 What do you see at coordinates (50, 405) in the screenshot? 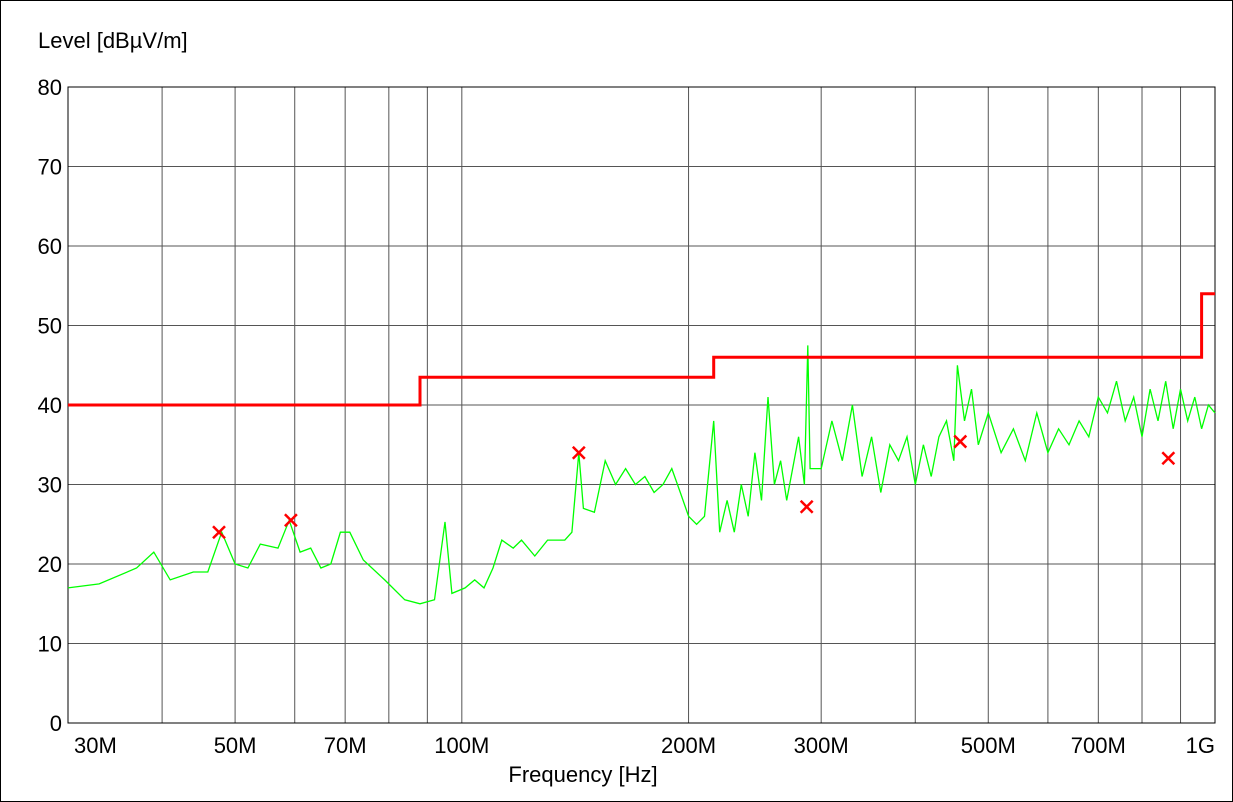
I see `y-tick-label: 40` at bounding box center [50, 405].